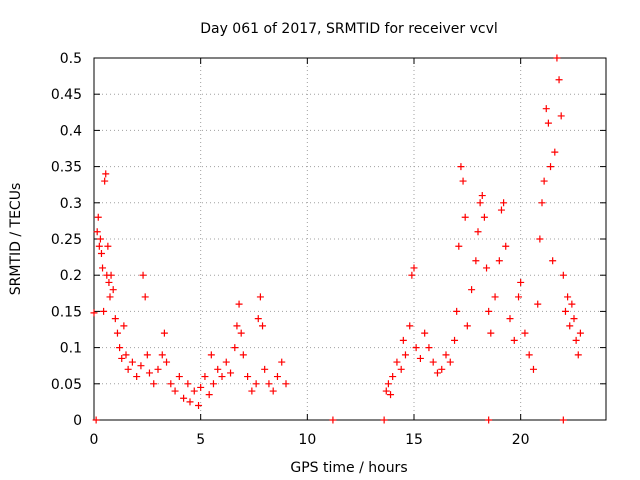  What do you see at coordinates (307, 440) in the screenshot?
I see `x-tick-label: 10` at bounding box center [307, 440].